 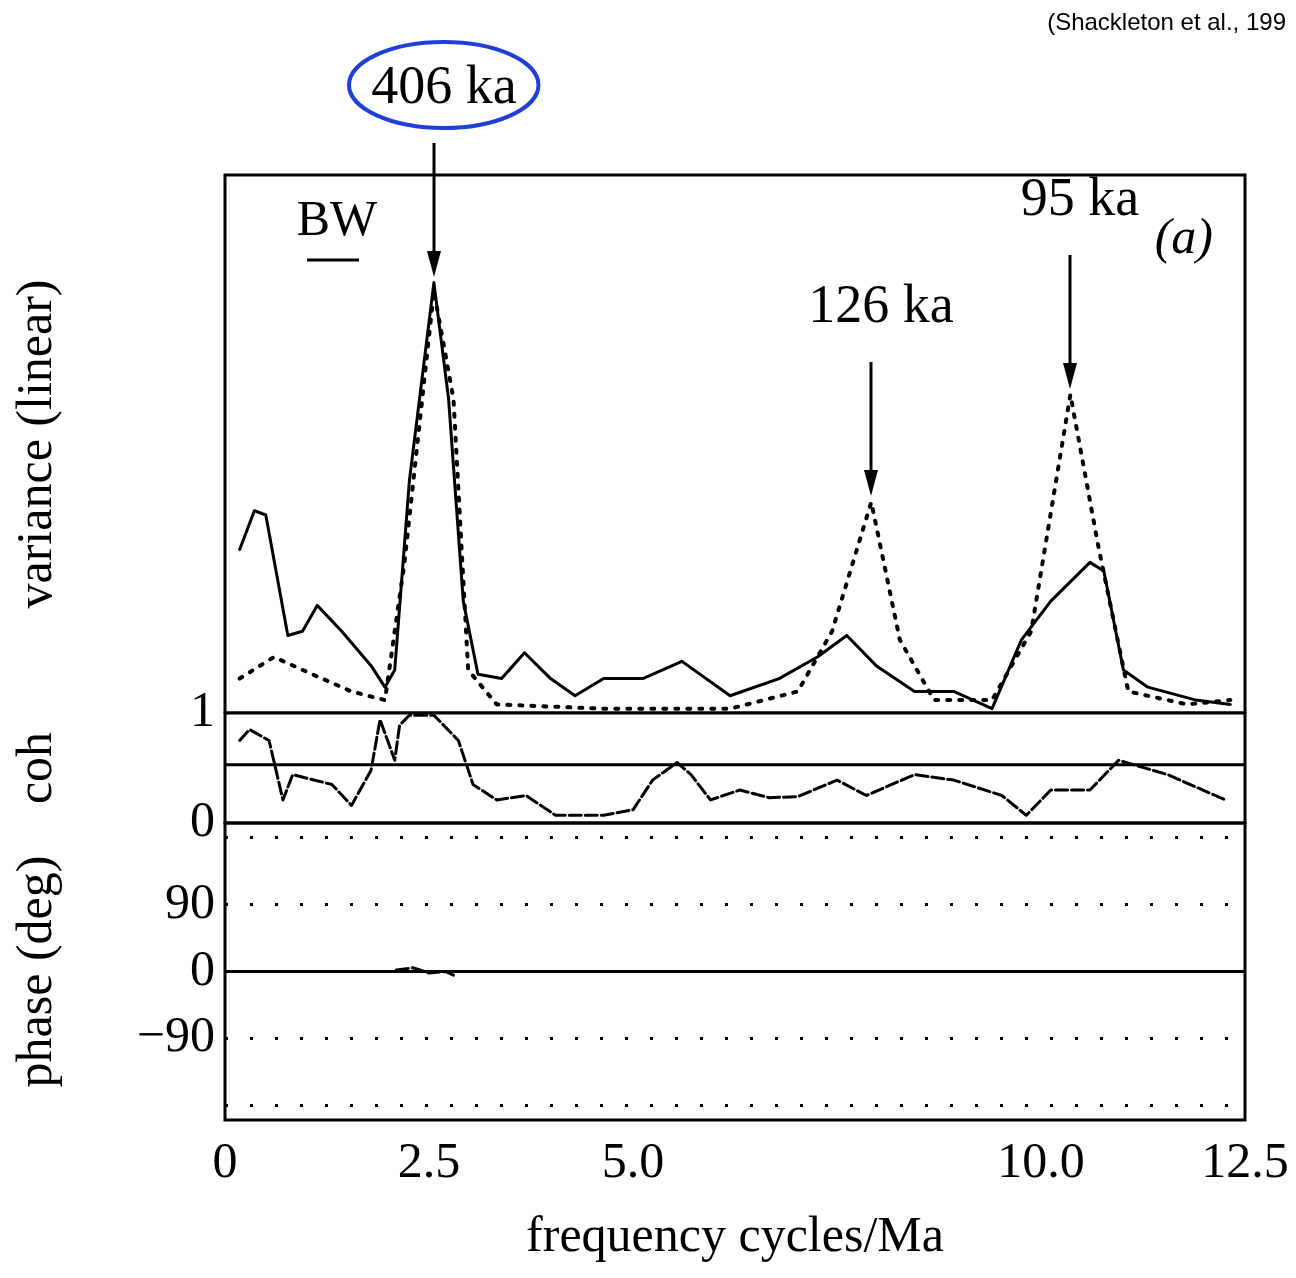 I want to click on text: (Shackleton et al., 199, so click(x=1166, y=21).